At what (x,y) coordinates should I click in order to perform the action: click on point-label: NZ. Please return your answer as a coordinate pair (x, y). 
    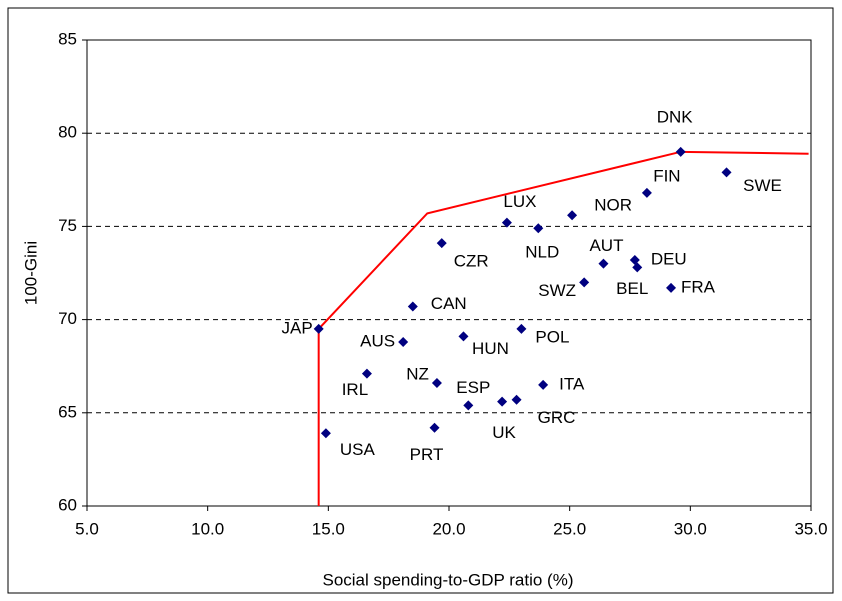
    Looking at the image, I should click on (417, 373).